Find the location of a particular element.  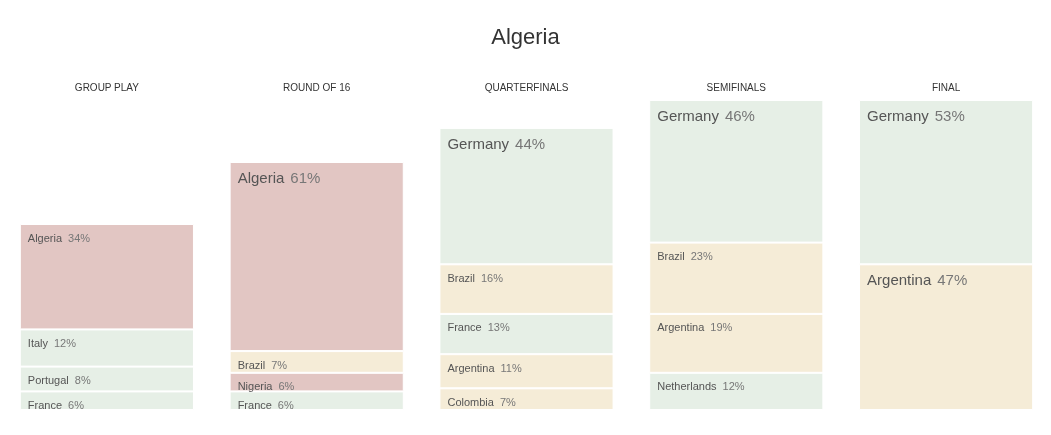

data-label: 19% is located at coordinates (721, 327).